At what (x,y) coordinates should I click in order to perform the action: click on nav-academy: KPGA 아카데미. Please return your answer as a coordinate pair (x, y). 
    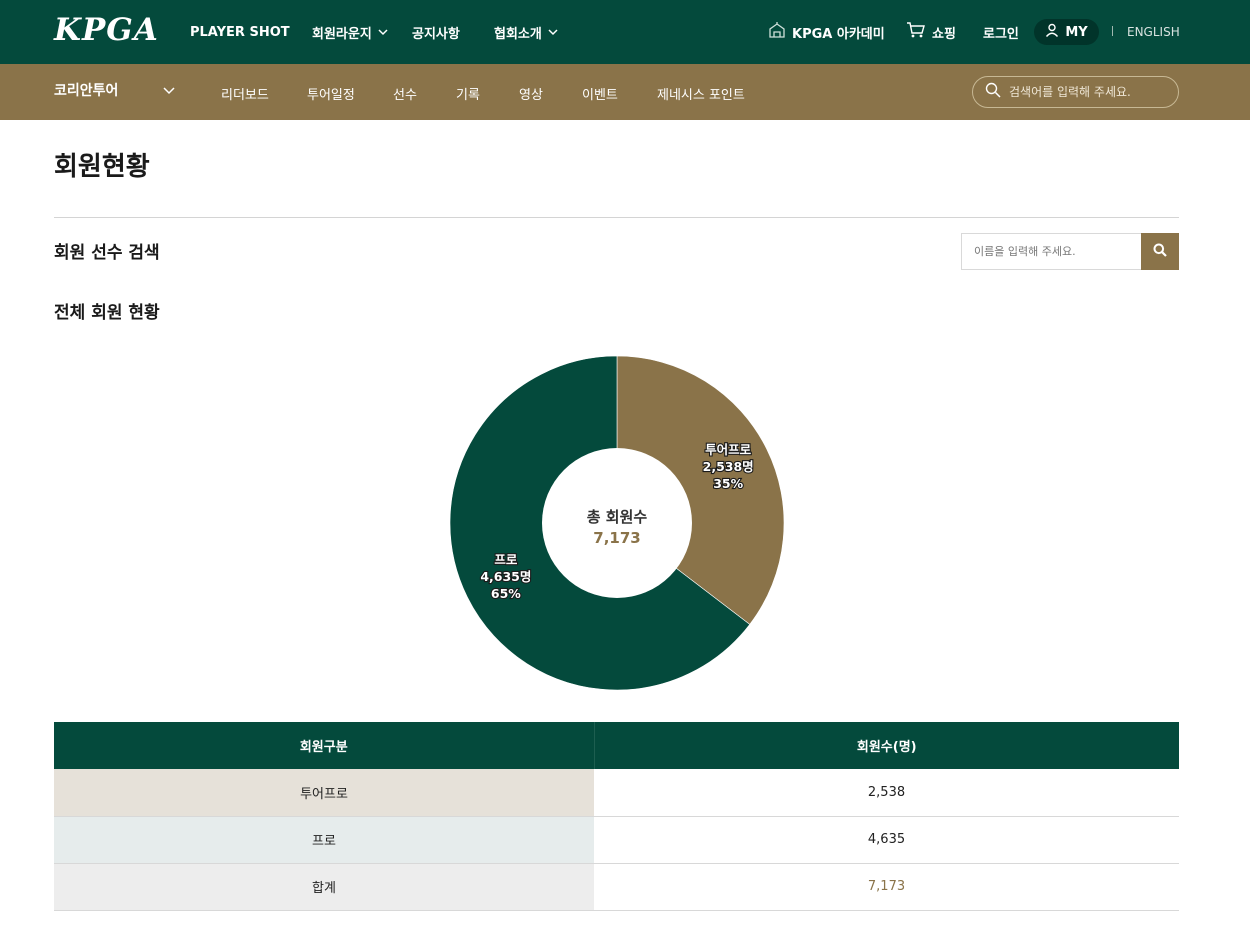
    Looking at the image, I should click on (826, 32).